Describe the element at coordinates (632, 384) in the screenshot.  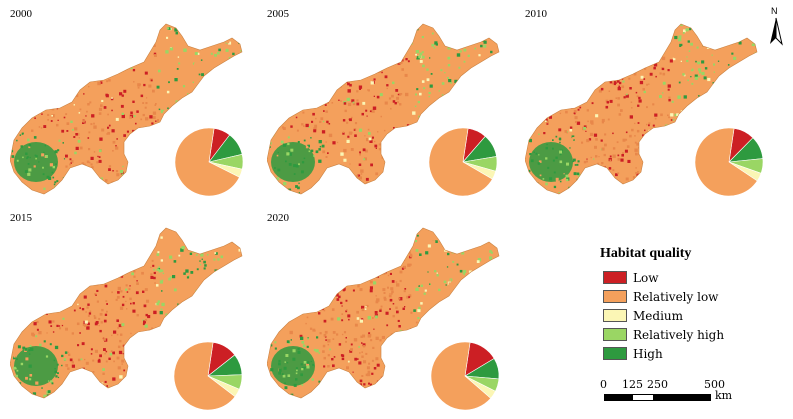
I see `scale-tick-label: 125` at that location.